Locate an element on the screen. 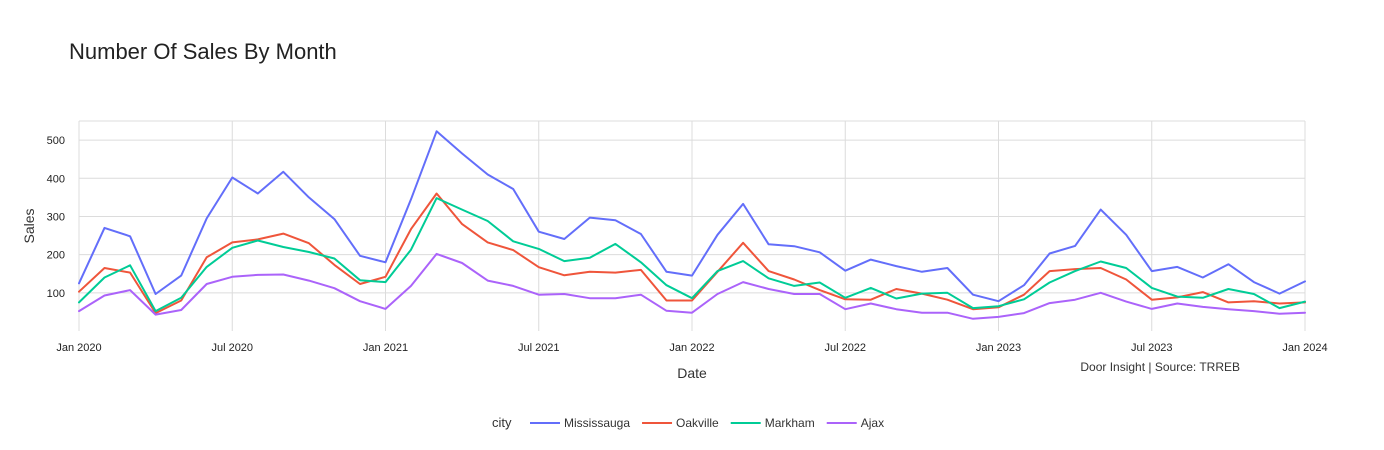 The width and height of the screenshot is (1384, 450). y-tick-label: 300 is located at coordinates (56, 217).